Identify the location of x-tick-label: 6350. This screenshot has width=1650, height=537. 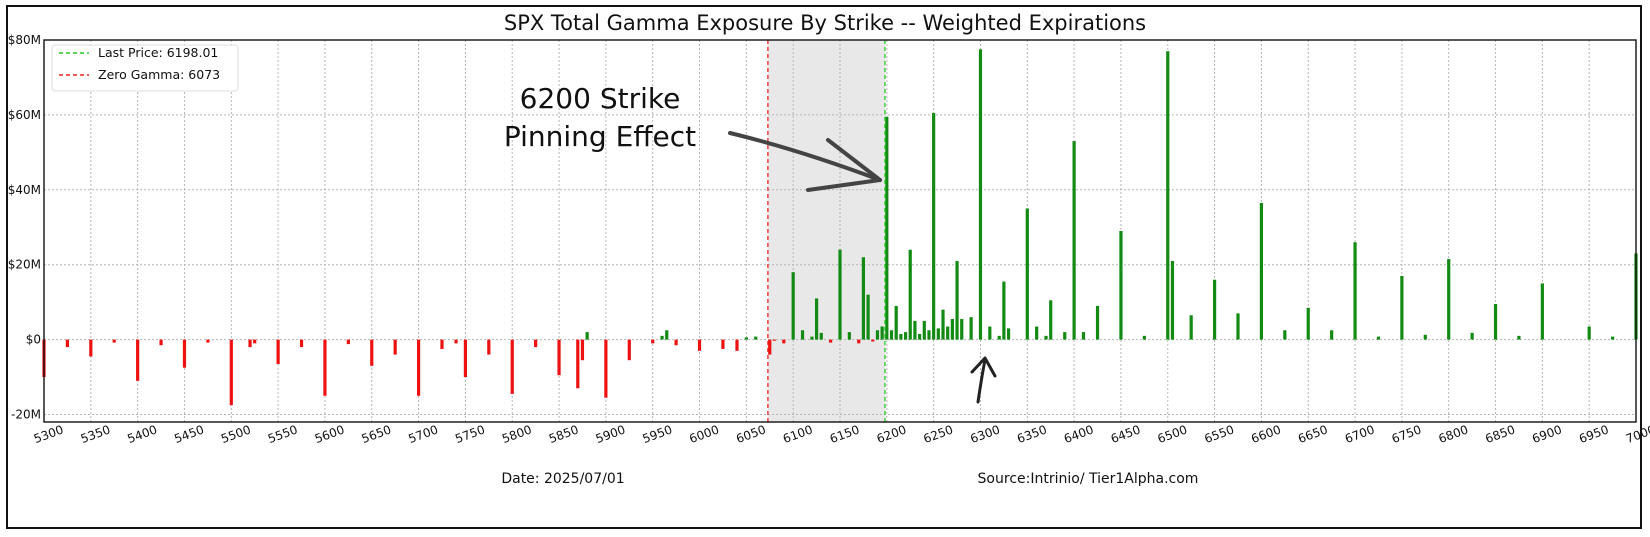
(1031, 434).